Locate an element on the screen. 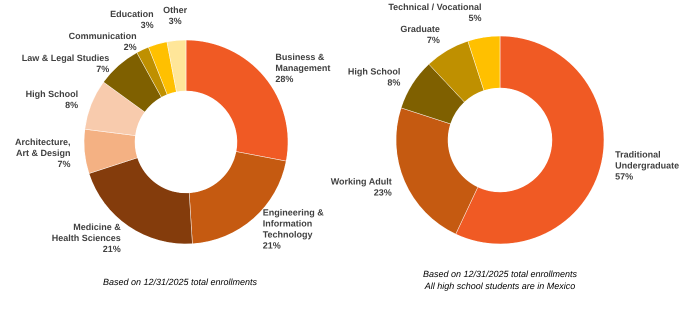  data-label: 28% is located at coordinates (284, 79).